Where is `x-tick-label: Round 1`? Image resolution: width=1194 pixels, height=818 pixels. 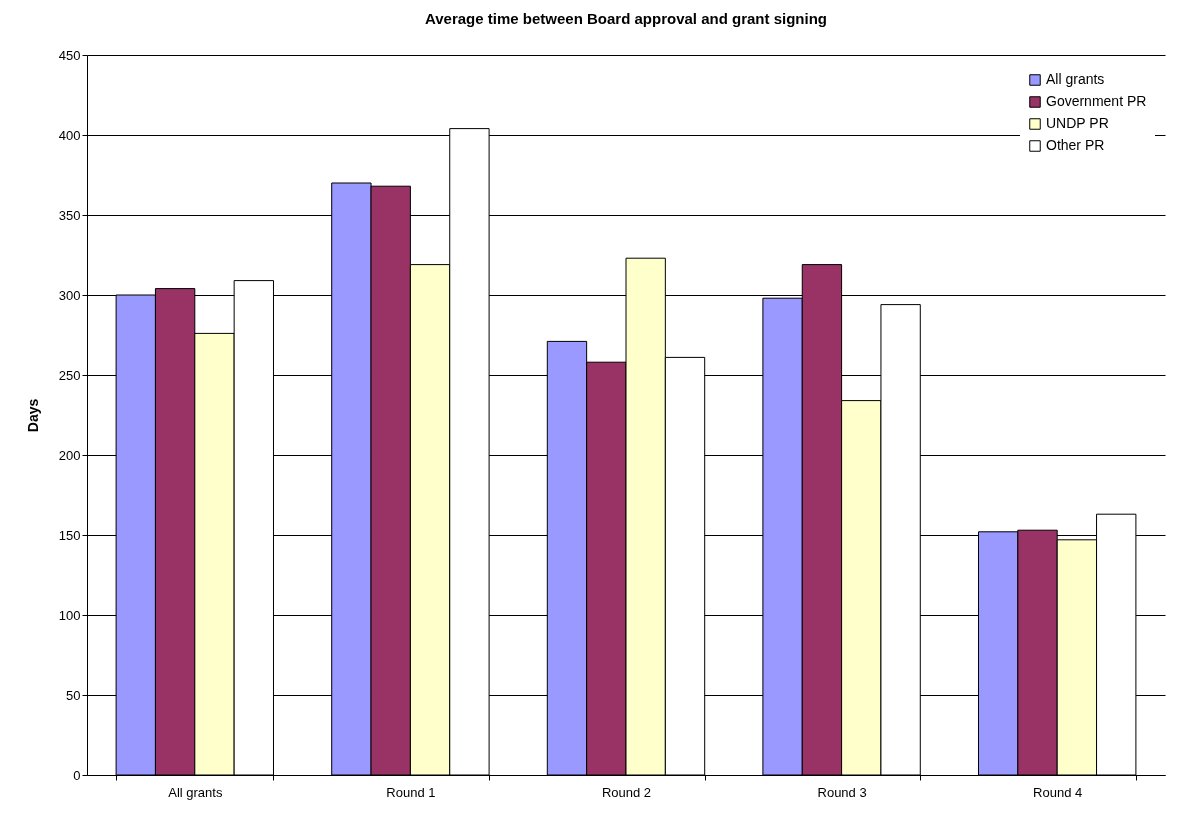 x-tick-label: Round 1 is located at coordinates (411, 792).